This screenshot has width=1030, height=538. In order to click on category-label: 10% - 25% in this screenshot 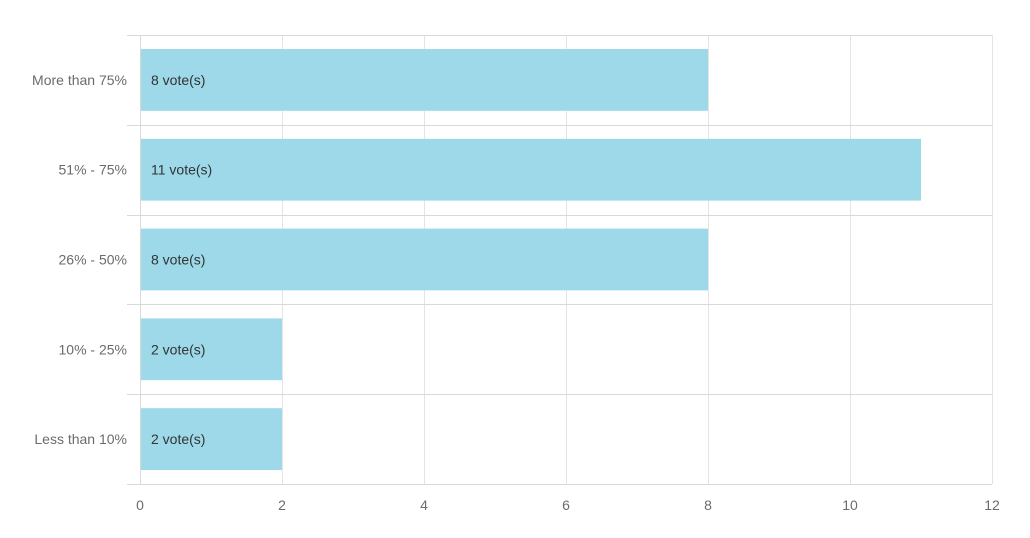, I will do `click(93, 349)`.